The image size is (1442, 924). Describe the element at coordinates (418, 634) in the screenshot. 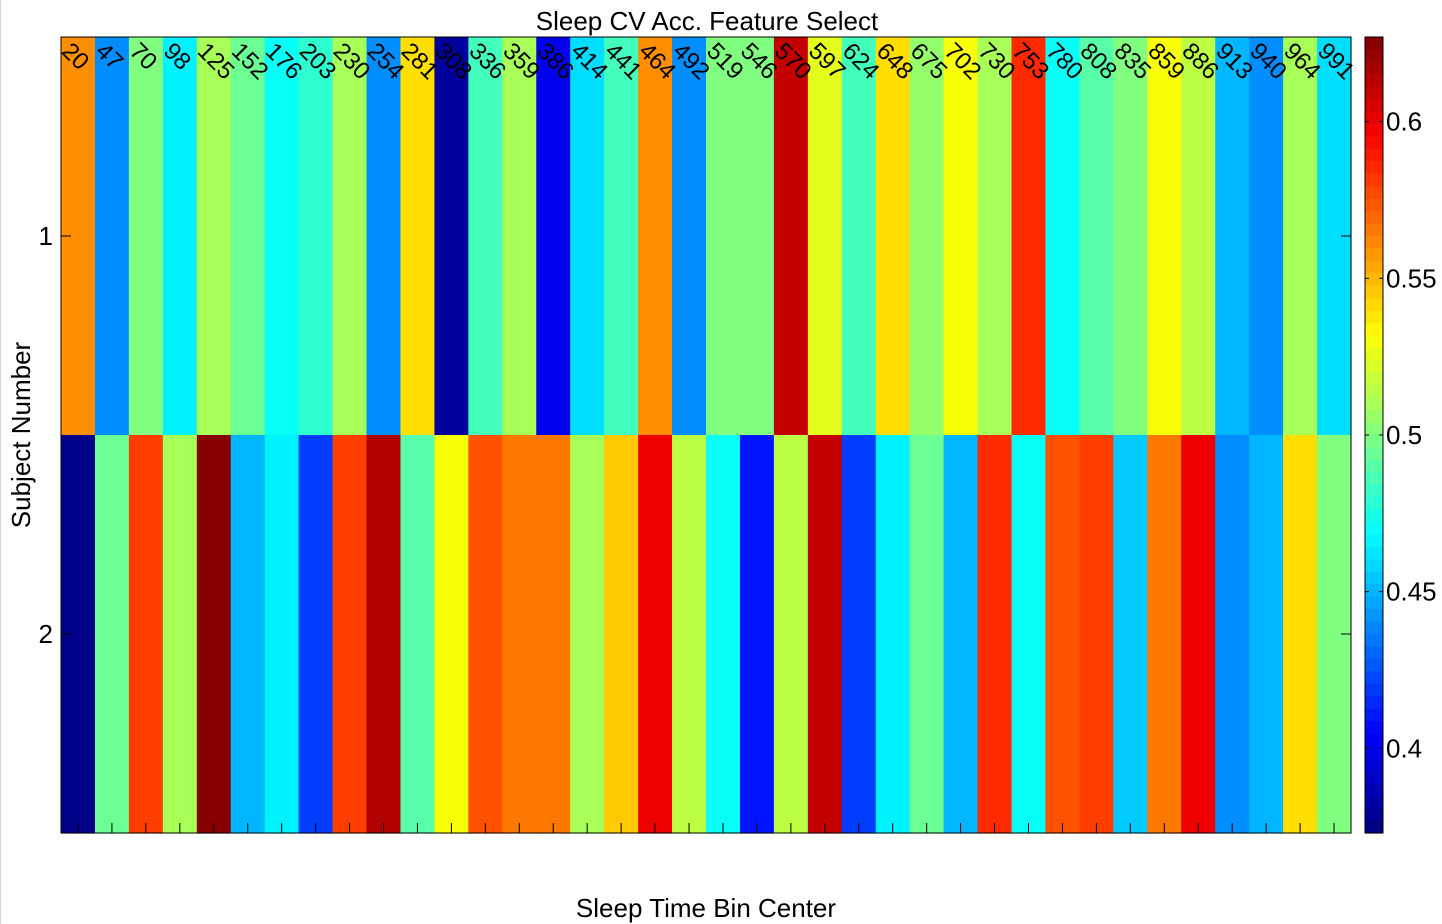

I see `heatmap-cell-r2-c11` at that location.